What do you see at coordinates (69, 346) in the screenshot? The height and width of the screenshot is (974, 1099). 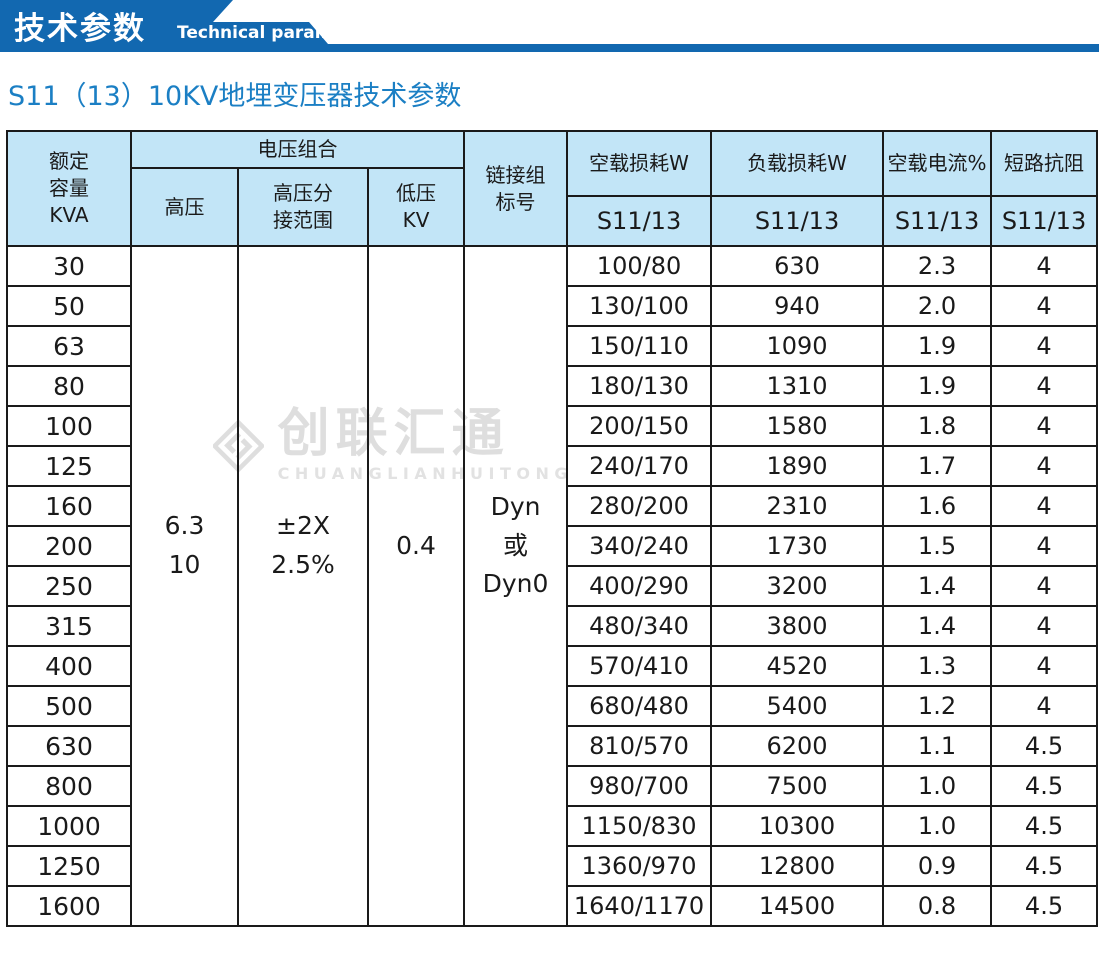 I see `cell-kva: 63` at bounding box center [69, 346].